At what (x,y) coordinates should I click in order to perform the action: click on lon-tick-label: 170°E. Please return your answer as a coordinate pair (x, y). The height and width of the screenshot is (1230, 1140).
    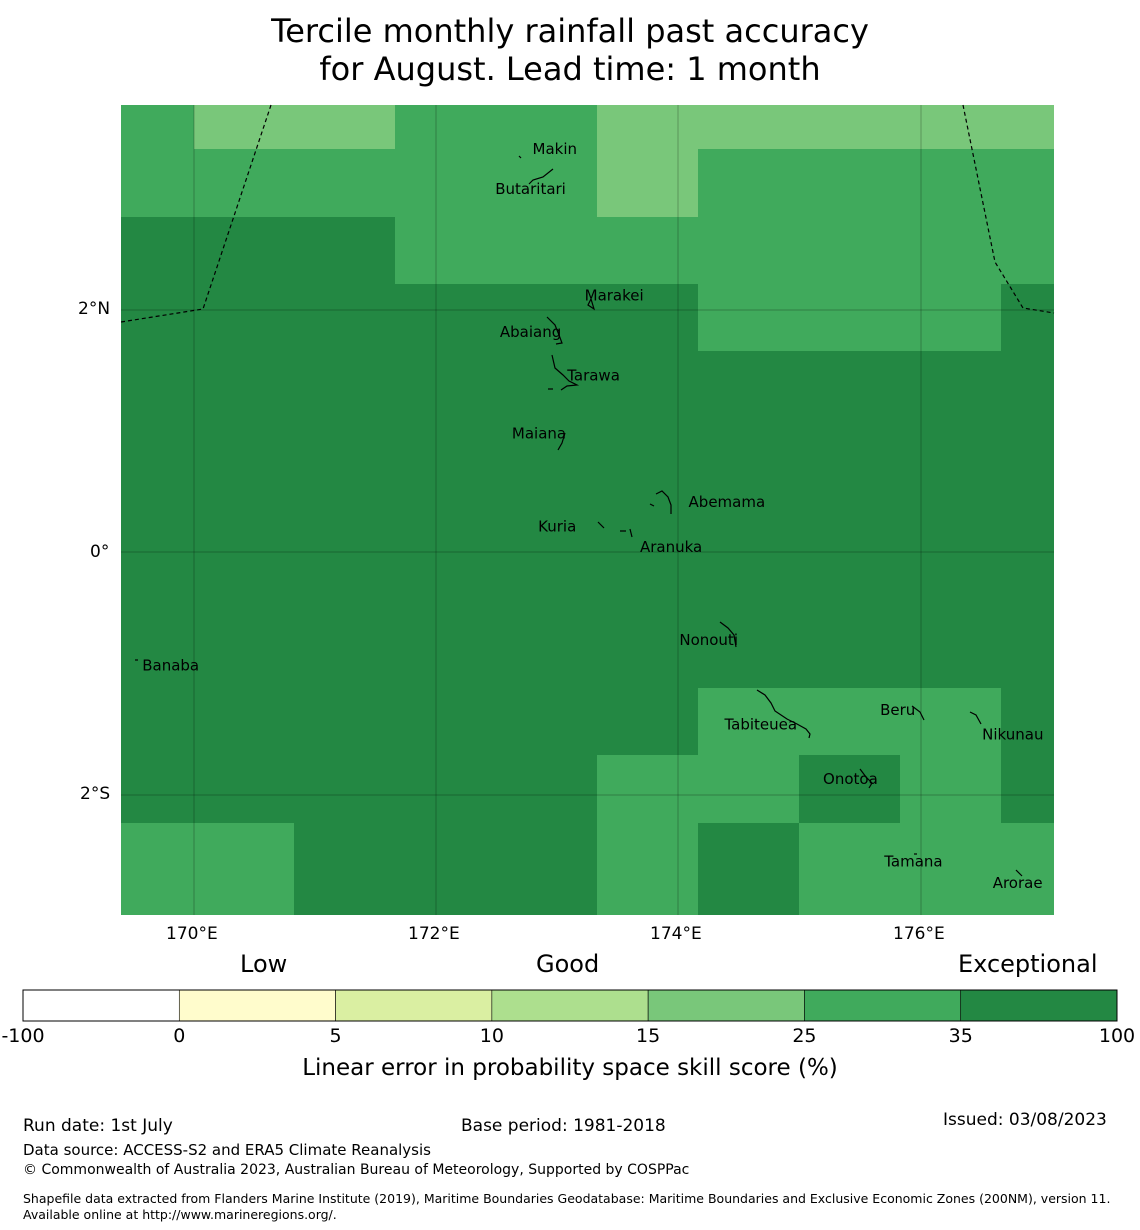
    Looking at the image, I should click on (192, 934).